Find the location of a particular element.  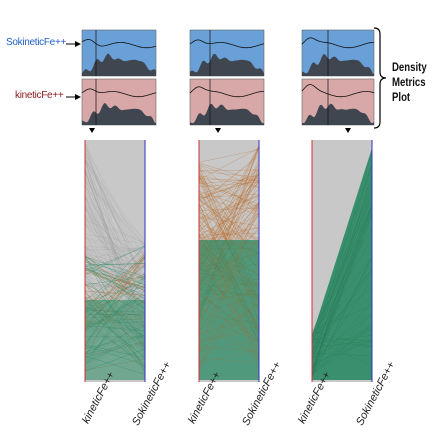

top-row-label: SokineticFe++ is located at coordinates (36, 42).